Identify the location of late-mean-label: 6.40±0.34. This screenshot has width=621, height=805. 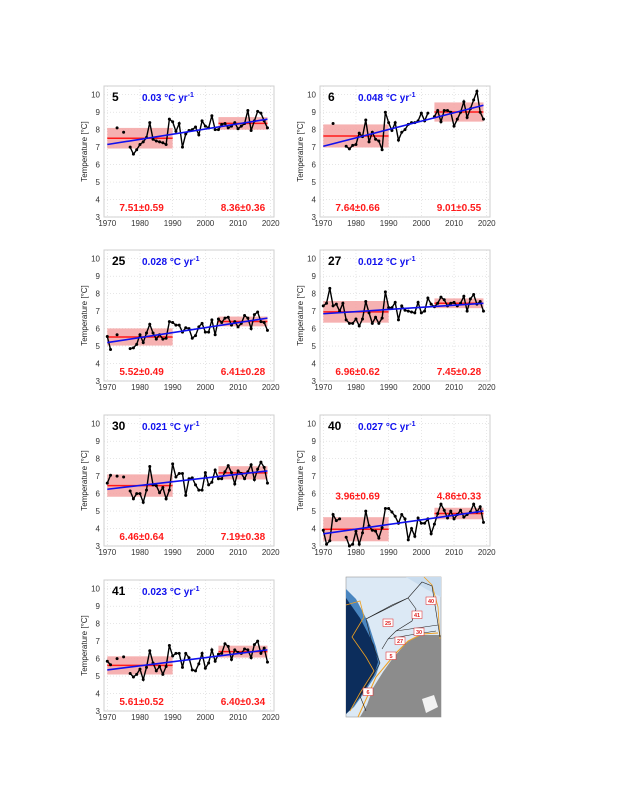
(243, 702).